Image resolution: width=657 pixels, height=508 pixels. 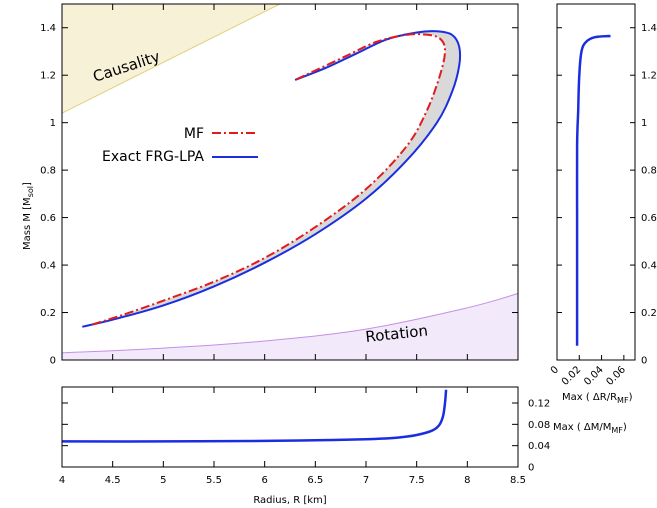 What do you see at coordinates (28, 216) in the screenshot?
I see `main-y-axis-label: Mass M [Msol]` at bounding box center [28, 216].